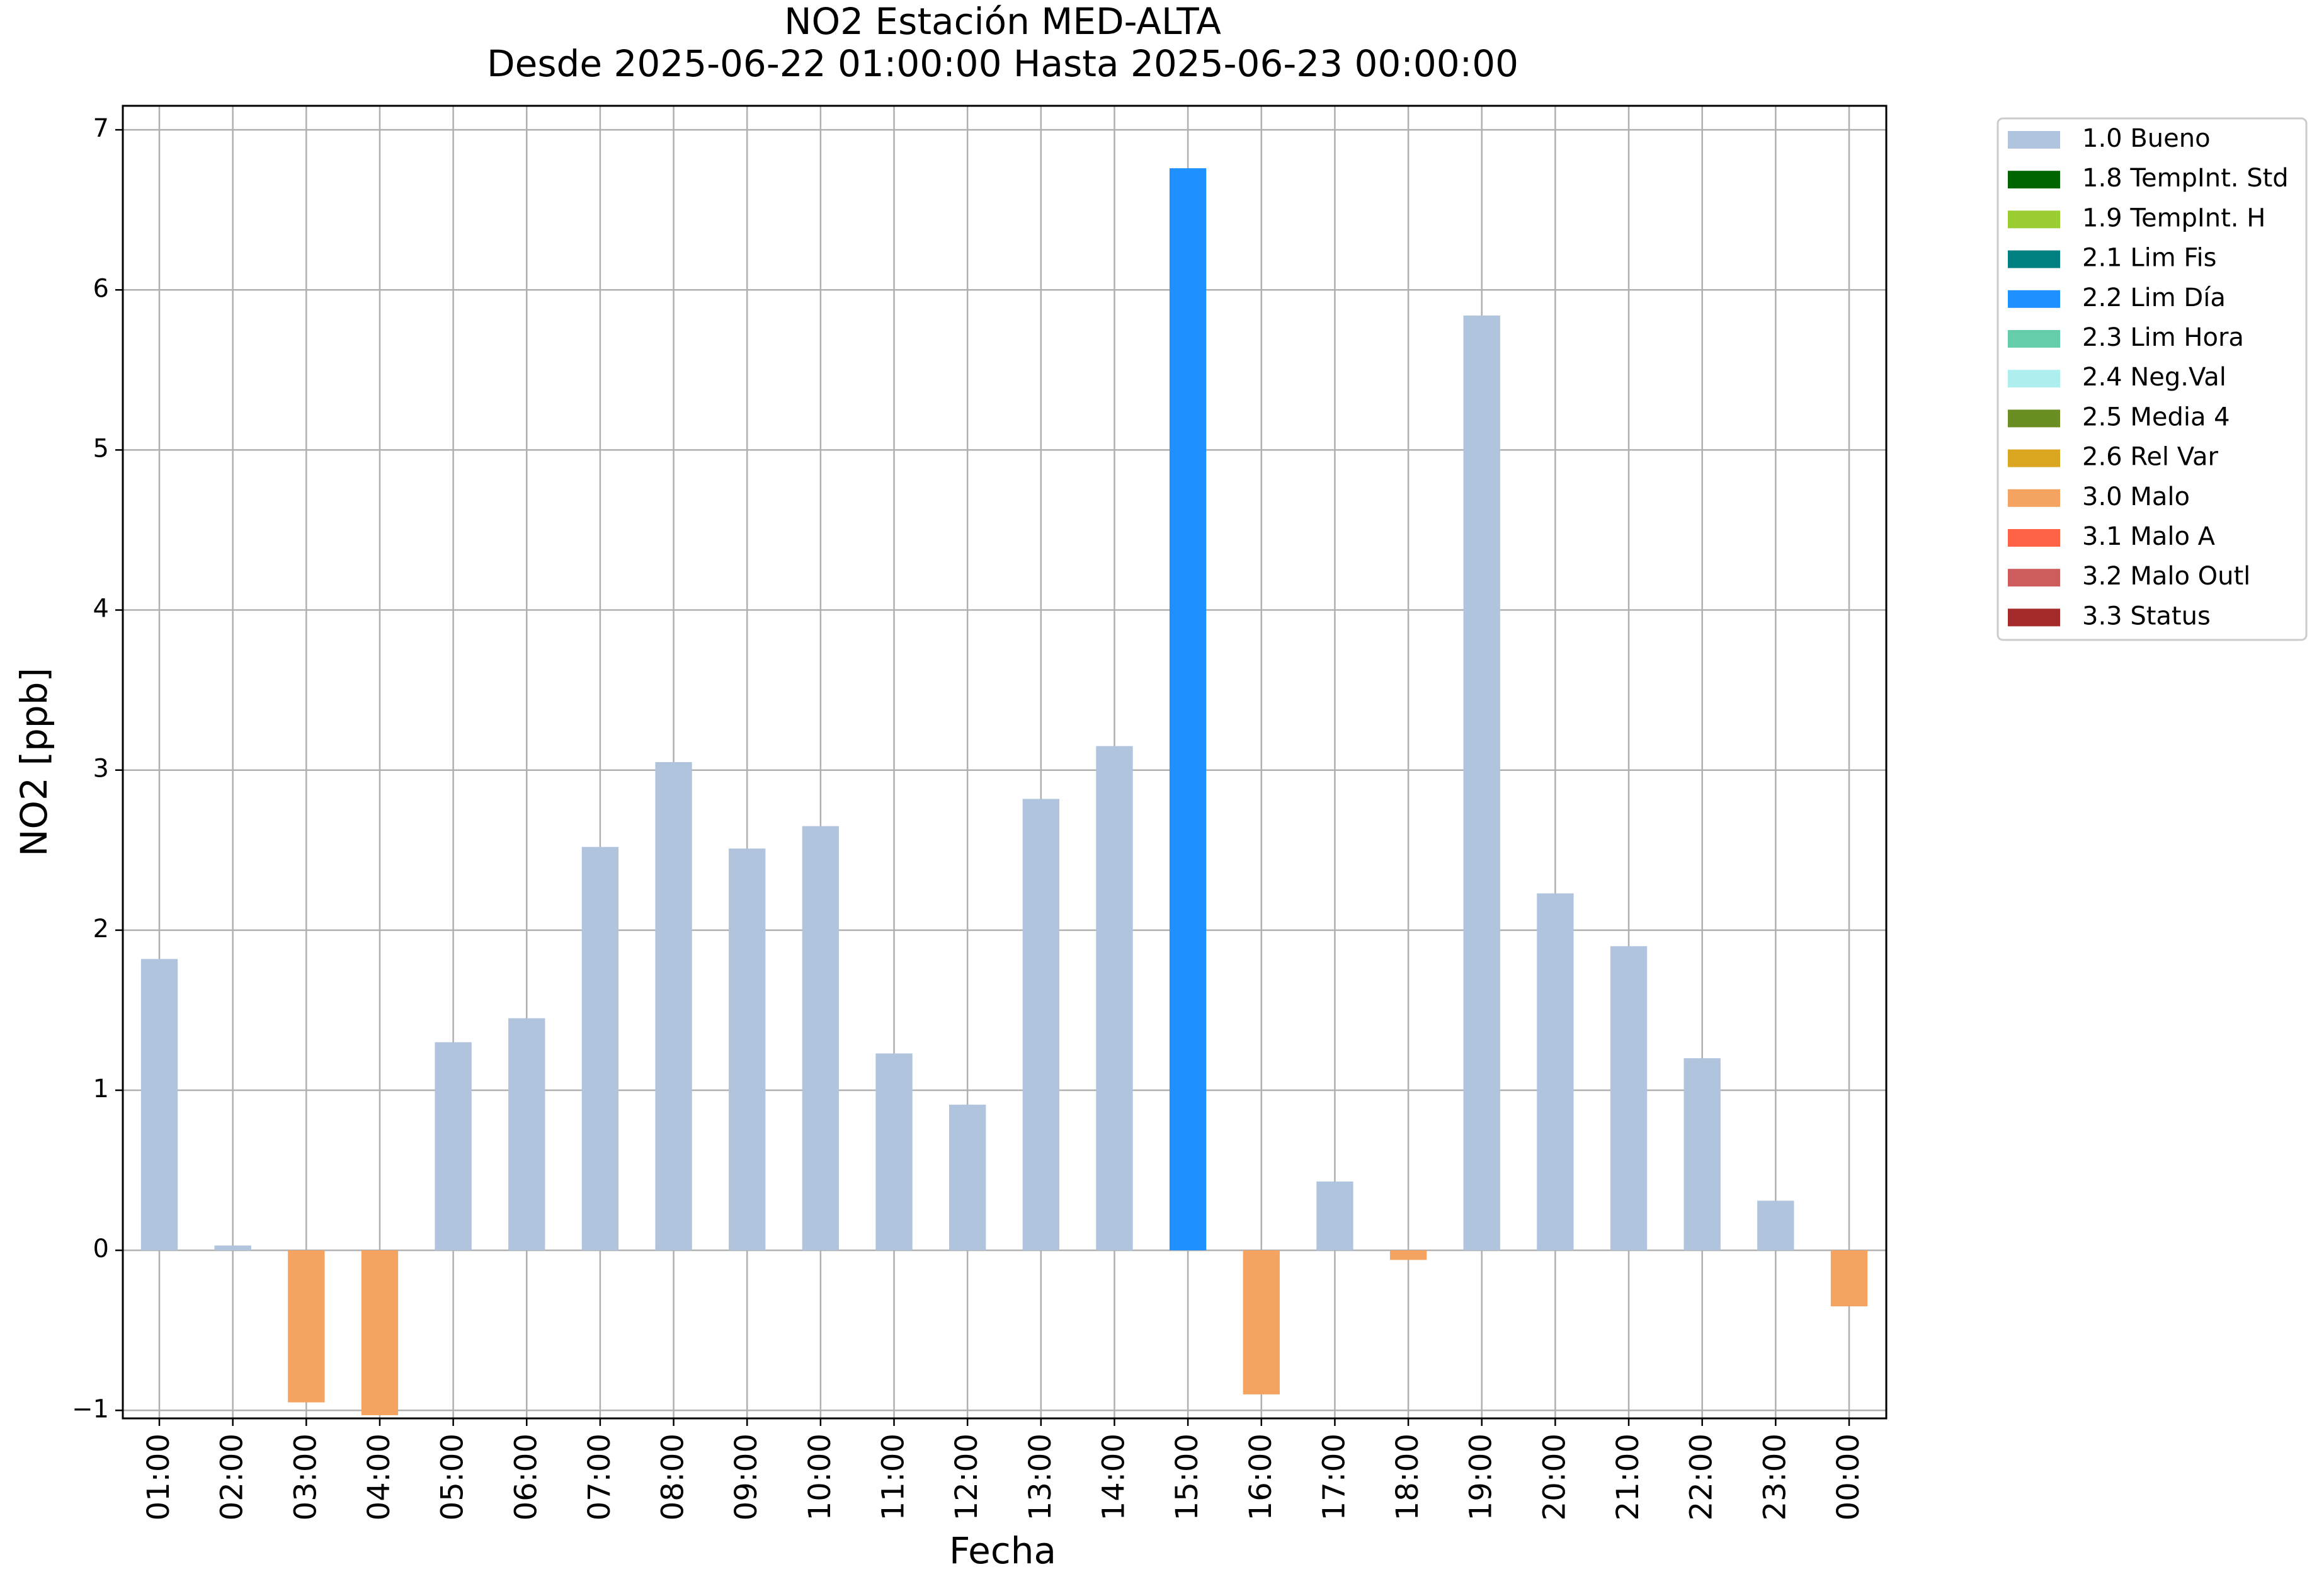 Image resolution: width=2324 pixels, height=1596 pixels. Describe the element at coordinates (101, 1088) in the screenshot. I see `y-tick-label: 1` at that location.